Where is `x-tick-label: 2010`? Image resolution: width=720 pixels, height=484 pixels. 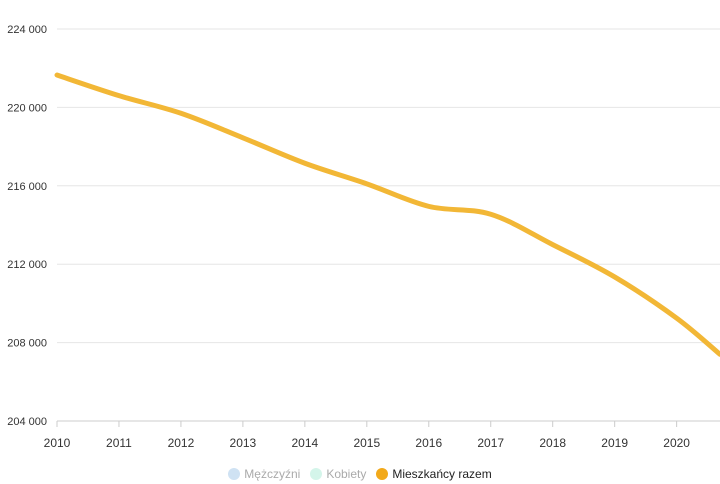 x-tick-label: 2010 is located at coordinates (57, 443).